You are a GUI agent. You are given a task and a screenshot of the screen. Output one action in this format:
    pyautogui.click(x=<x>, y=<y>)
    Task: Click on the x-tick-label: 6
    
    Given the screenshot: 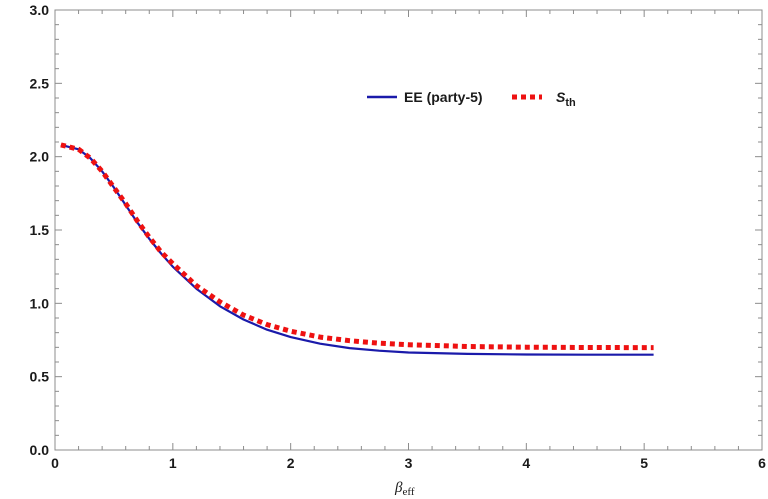 What is the action you would take?
    pyautogui.click(x=762, y=463)
    